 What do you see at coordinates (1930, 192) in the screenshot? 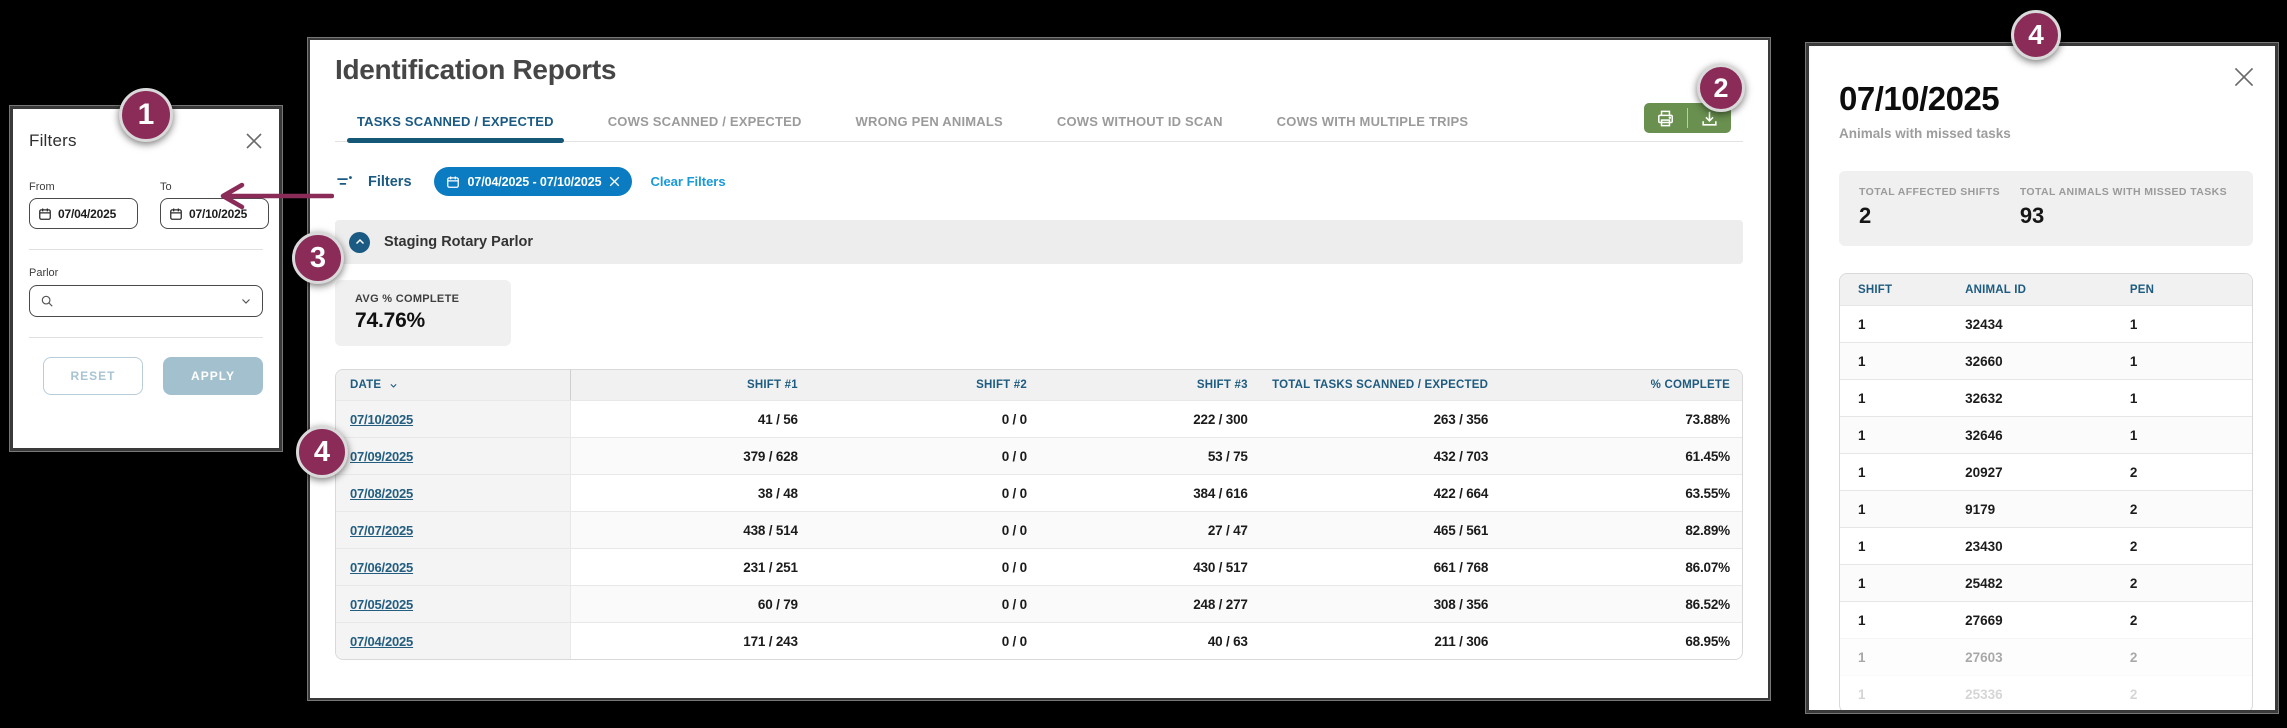
I see `stat-label: TOTAL AFFECTED SHIFTS` at bounding box center [1930, 192].